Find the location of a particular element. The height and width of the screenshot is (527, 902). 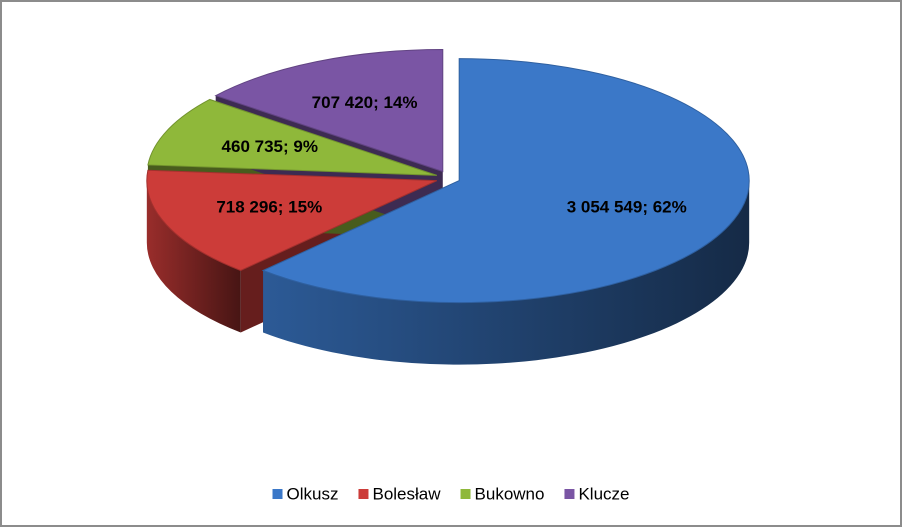

legend-label: Olkusz is located at coordinates (313, 493).